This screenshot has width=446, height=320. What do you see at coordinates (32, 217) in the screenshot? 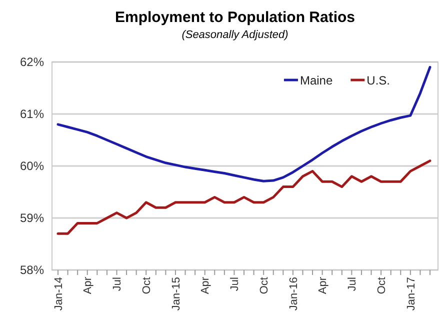
I see `y-tick-label: 59%` at bounding box center [32, 217].